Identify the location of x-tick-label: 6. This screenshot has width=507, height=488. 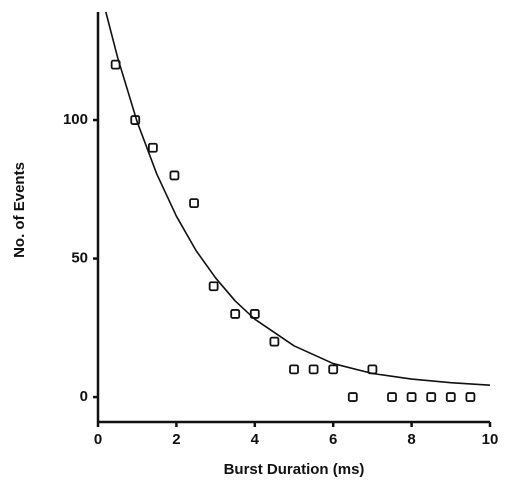
(333, 439).